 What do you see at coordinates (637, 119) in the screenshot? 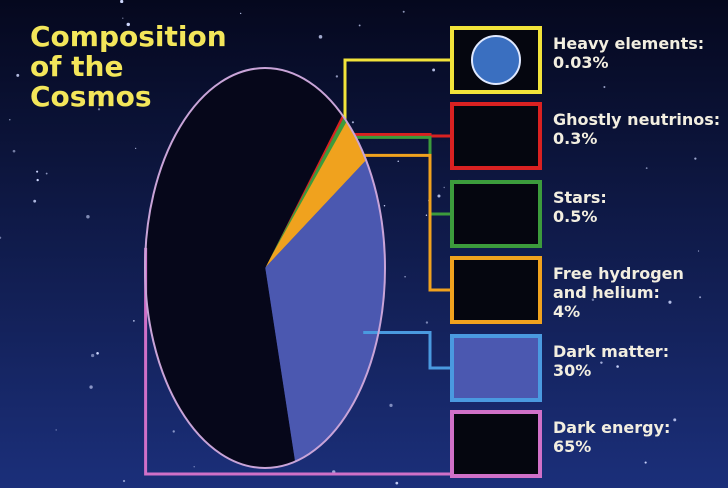
I see `legend-label: Ghostly neutrinos:` at bounding box center [637, 119].